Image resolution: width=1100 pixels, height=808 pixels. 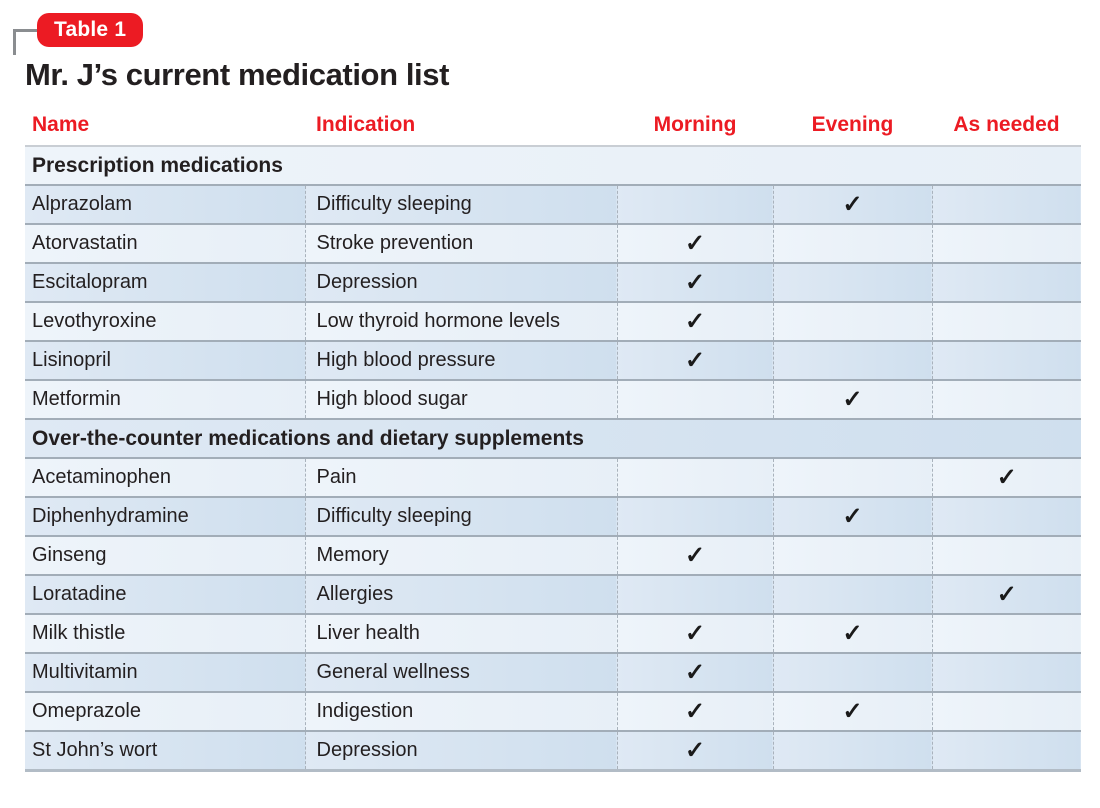 I want to click on table-row: Escitalopram Depression ✓, so click(x=553, y=282).